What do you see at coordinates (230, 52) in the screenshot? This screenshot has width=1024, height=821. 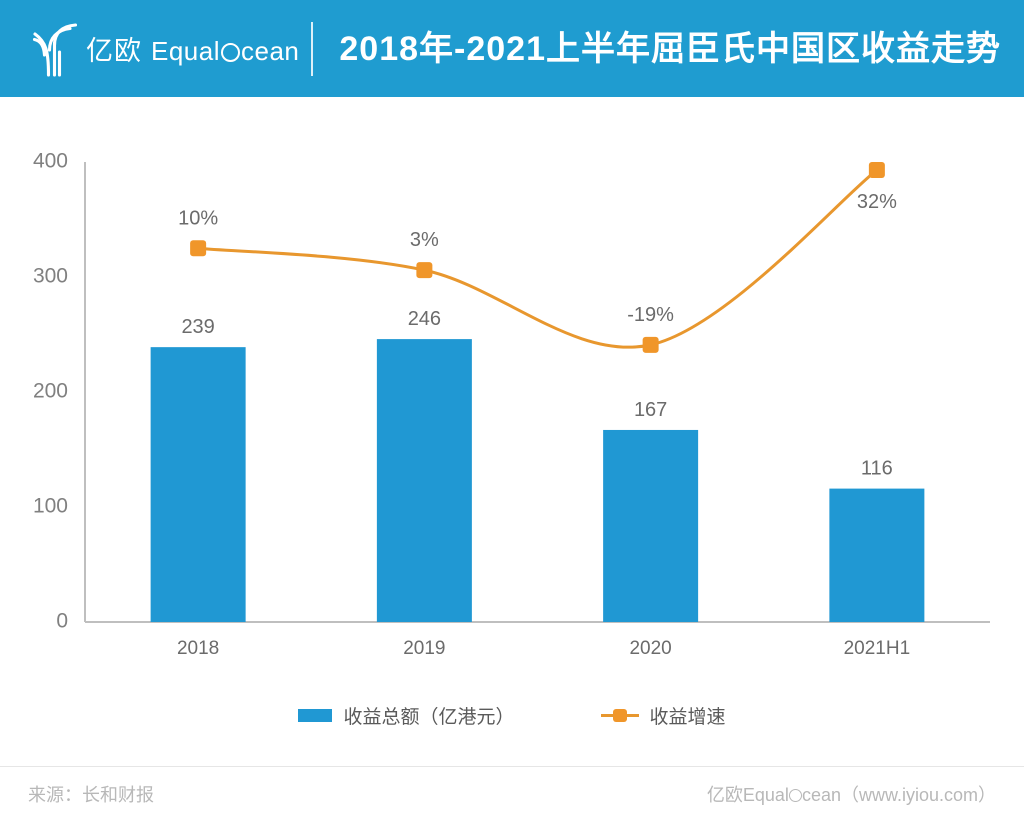 I see `ocean-circle-icon` at bounding box center [230, 52].